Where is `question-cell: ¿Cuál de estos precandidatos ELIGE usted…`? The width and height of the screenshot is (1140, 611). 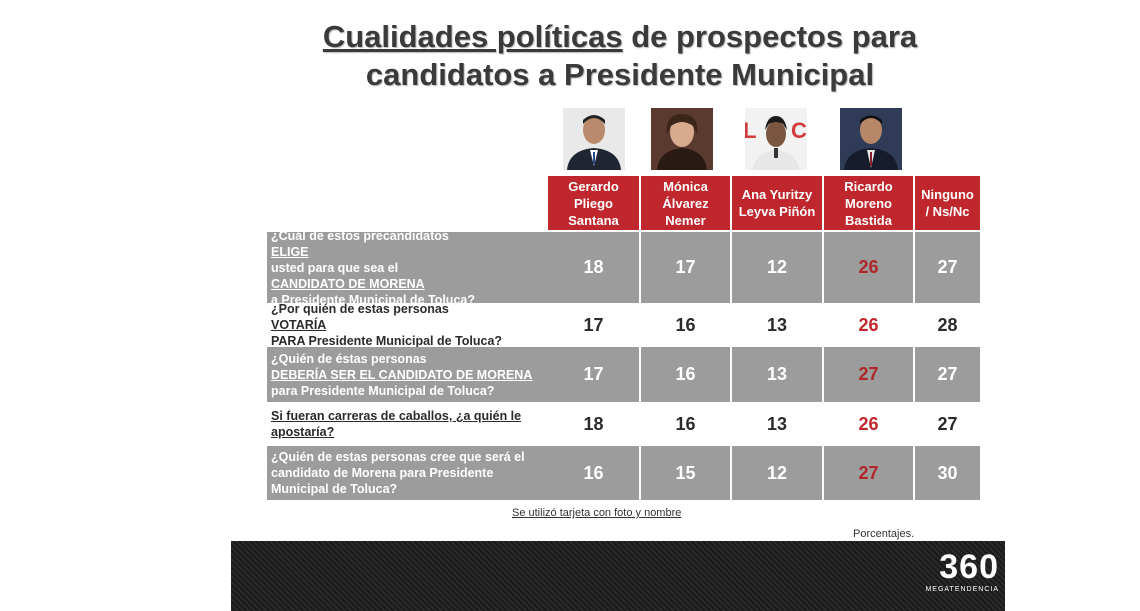 question-cell: ¿Cuál de estos precandidatos ELIGE usted… is located at coordinates (407, 268).